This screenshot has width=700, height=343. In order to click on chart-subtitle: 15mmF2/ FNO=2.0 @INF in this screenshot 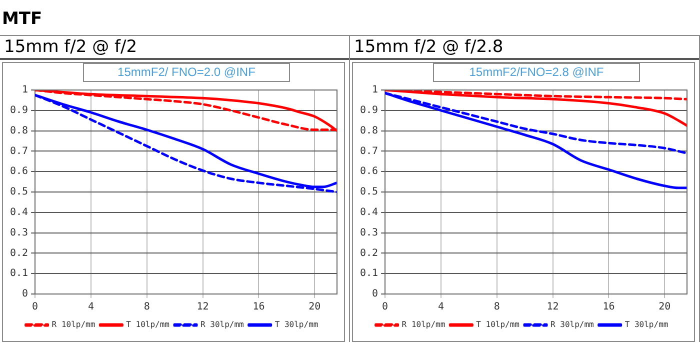, I will do `click(186, 72)`.